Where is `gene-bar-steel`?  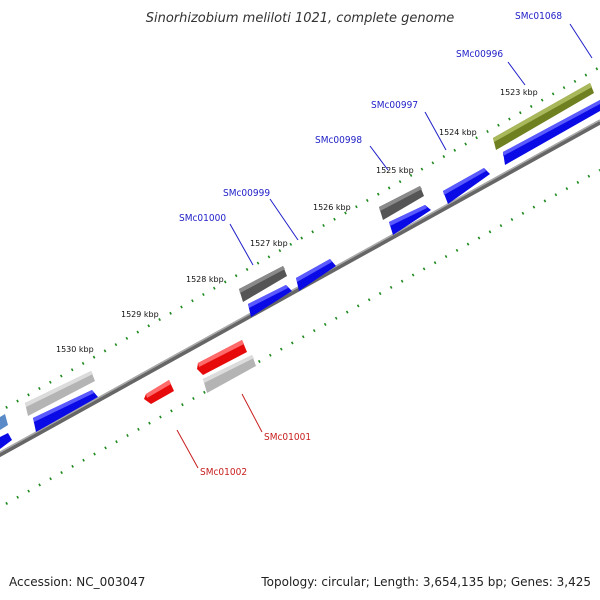 gene-bar-steel is located at coordinates (4, 422).